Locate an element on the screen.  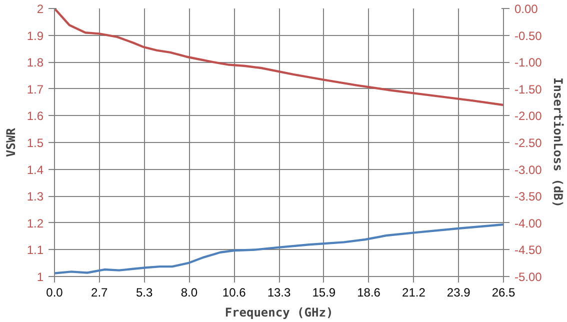
y2-tick-label: -1.00 is located at coordinates (528, 63).